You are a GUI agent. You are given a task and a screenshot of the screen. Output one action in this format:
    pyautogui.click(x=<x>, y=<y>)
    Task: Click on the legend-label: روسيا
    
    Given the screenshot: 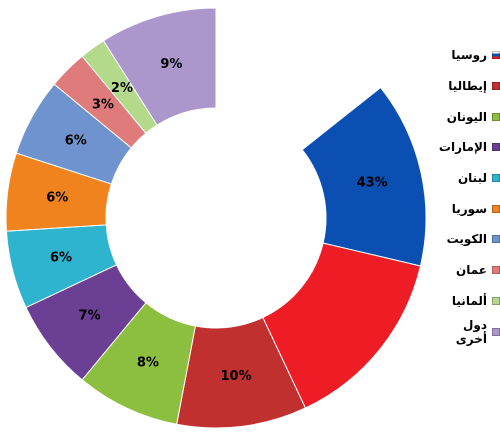 What is the action you would take?
    pyautogui.click(x=469, y=55)
    